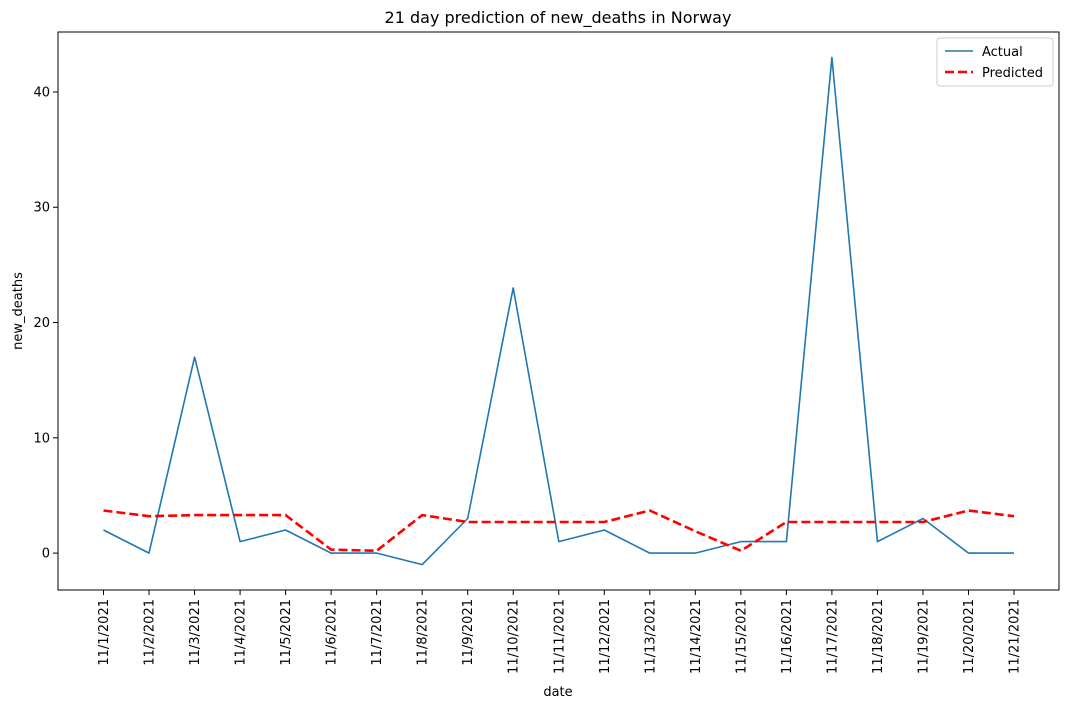  What do you see at coordinates (696, 636) in the screenshot?
I see `x-tick-label: 11/14/2021` at bounding box center [696, 636].